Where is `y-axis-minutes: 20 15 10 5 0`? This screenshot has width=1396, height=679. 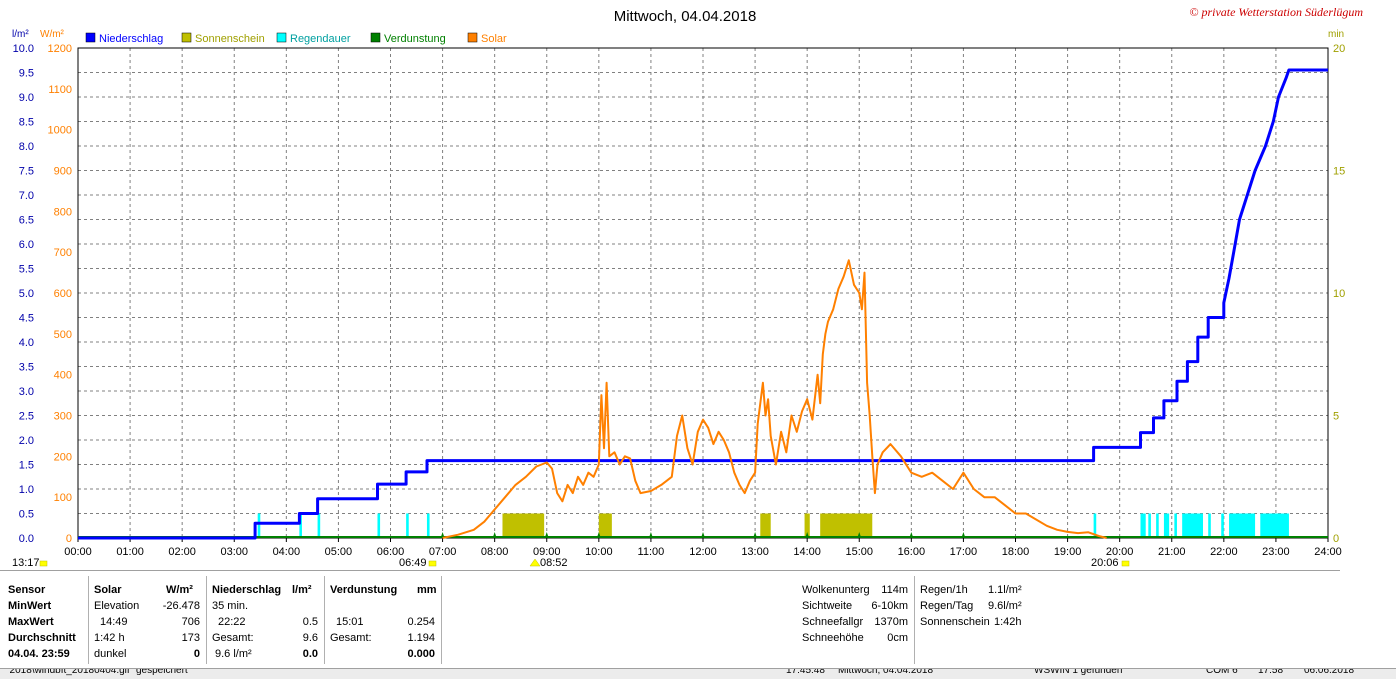 y-axis-minutes: 20 15 10 5 0 is located at coordinates (1339, 294).